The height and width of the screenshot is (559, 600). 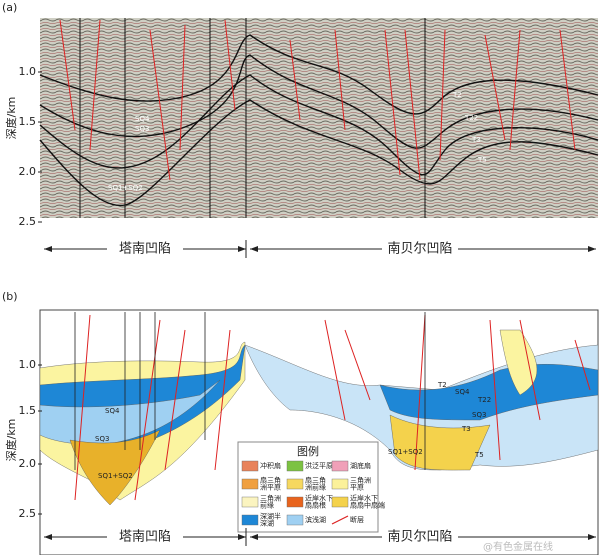 I want to click on legend-box, so click(x=308, y=487).